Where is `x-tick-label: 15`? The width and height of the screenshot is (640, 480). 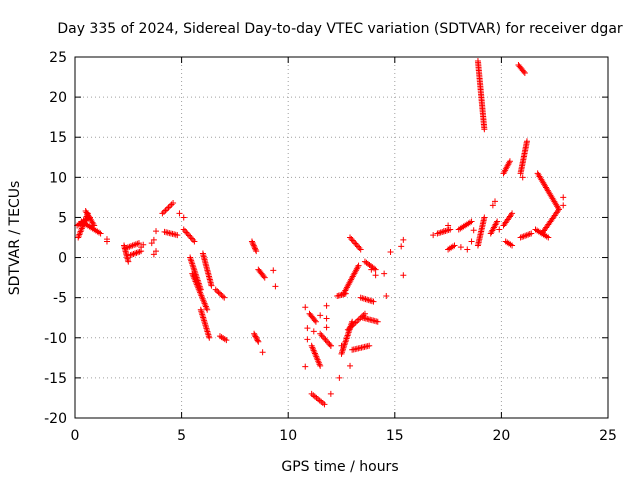
x-tick-label: 15 is located at coordinates (395, 436).